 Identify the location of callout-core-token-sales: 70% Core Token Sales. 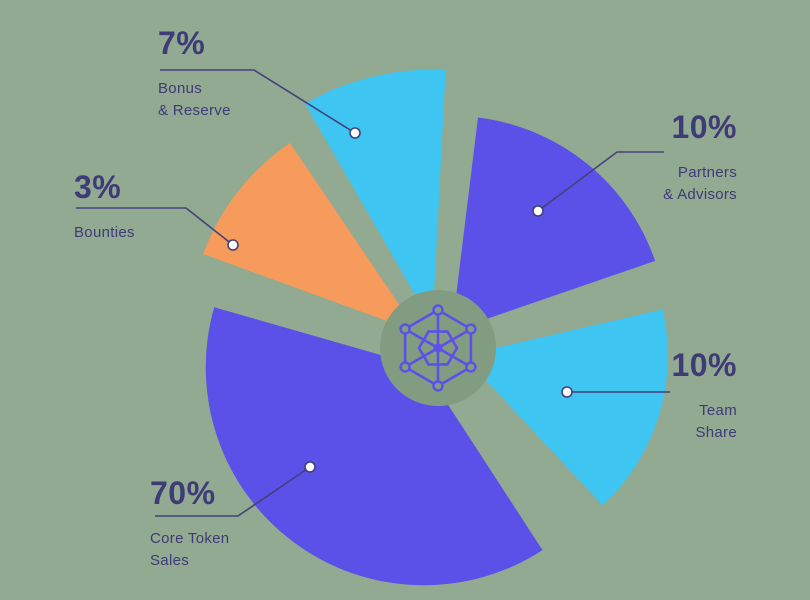
(189, 523).